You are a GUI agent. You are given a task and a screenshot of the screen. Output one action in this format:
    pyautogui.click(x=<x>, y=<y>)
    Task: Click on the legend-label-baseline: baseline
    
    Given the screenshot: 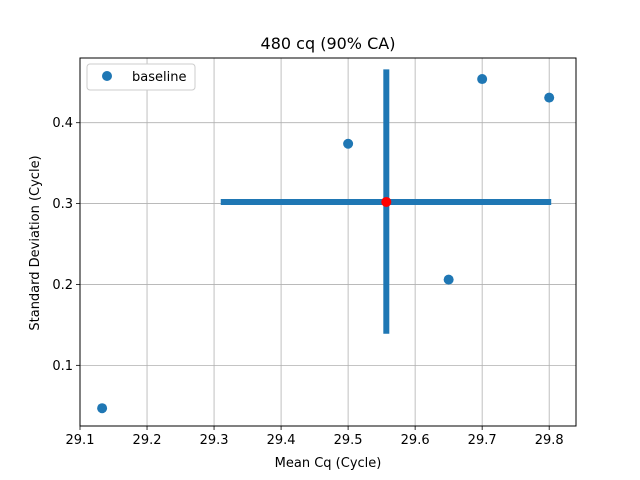 What is the action you would take?
    pyautogui.click(x=159, y=77)
    